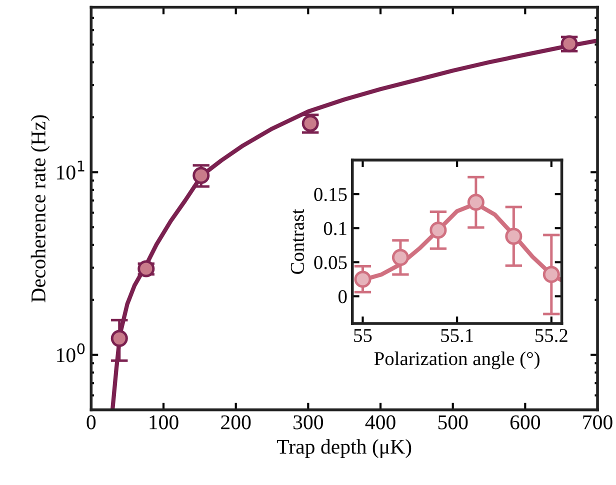 Image resolution: width=616 pixels, height=485 pixels. Describe the element at coordinates (453, 422) in the screenshot. I see `x-tick-label: 500` at that location.